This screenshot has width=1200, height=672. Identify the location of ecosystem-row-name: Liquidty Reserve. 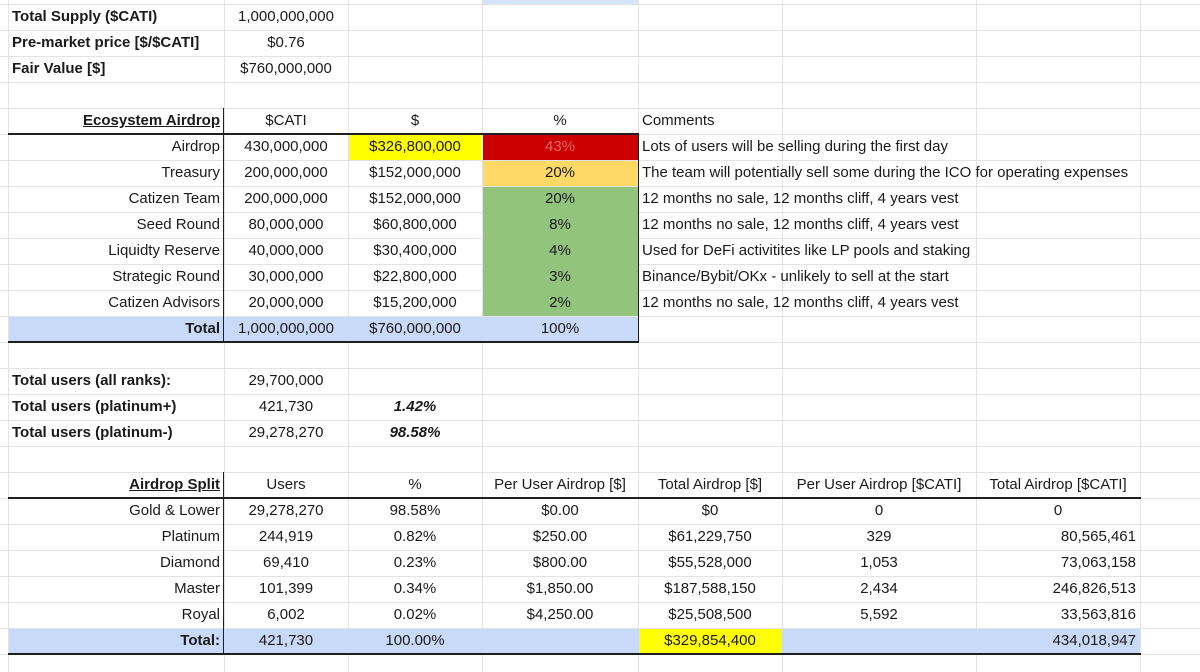
(164, 250).